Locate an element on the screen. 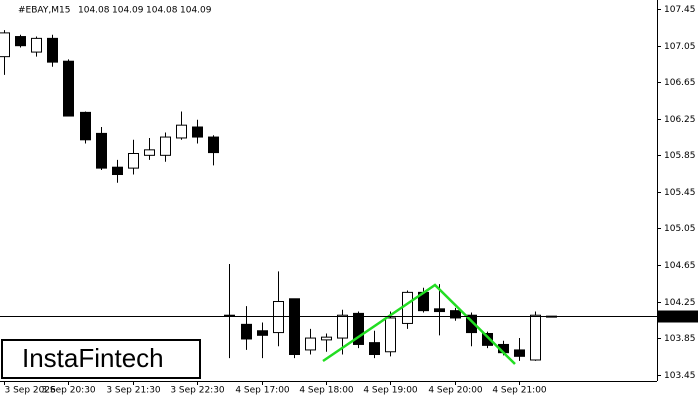  x-tick-label: 3 Sep 22:30 is located at coordinates (197, 391).